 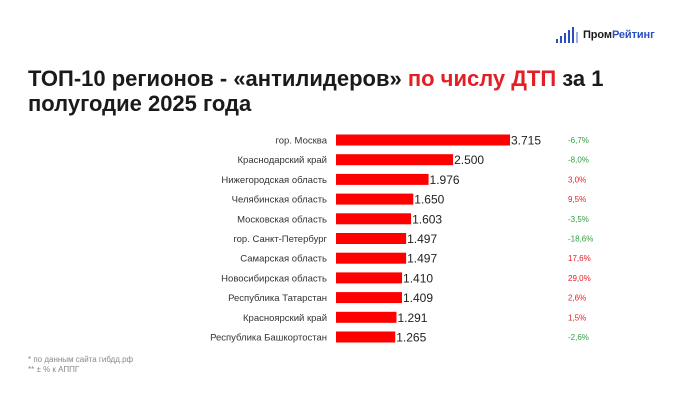 What do you see at coordinates (427, 219) in the screenshot?
I see `value-label: 1.603` at bounding box center [427, 219].